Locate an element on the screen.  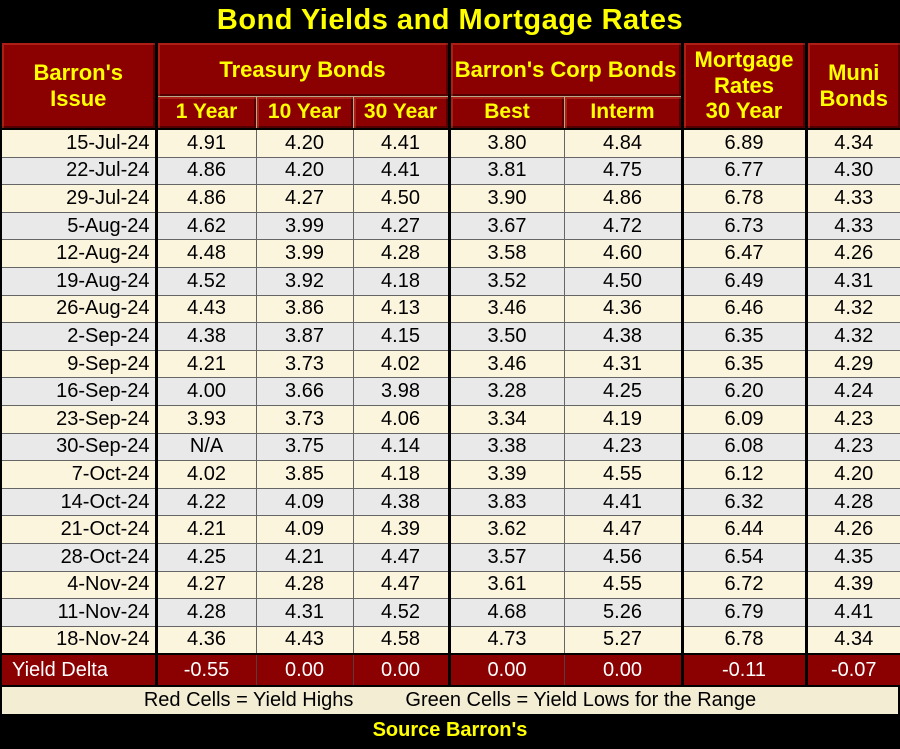
header-interm: Interm is located at coordinates (623, 113).